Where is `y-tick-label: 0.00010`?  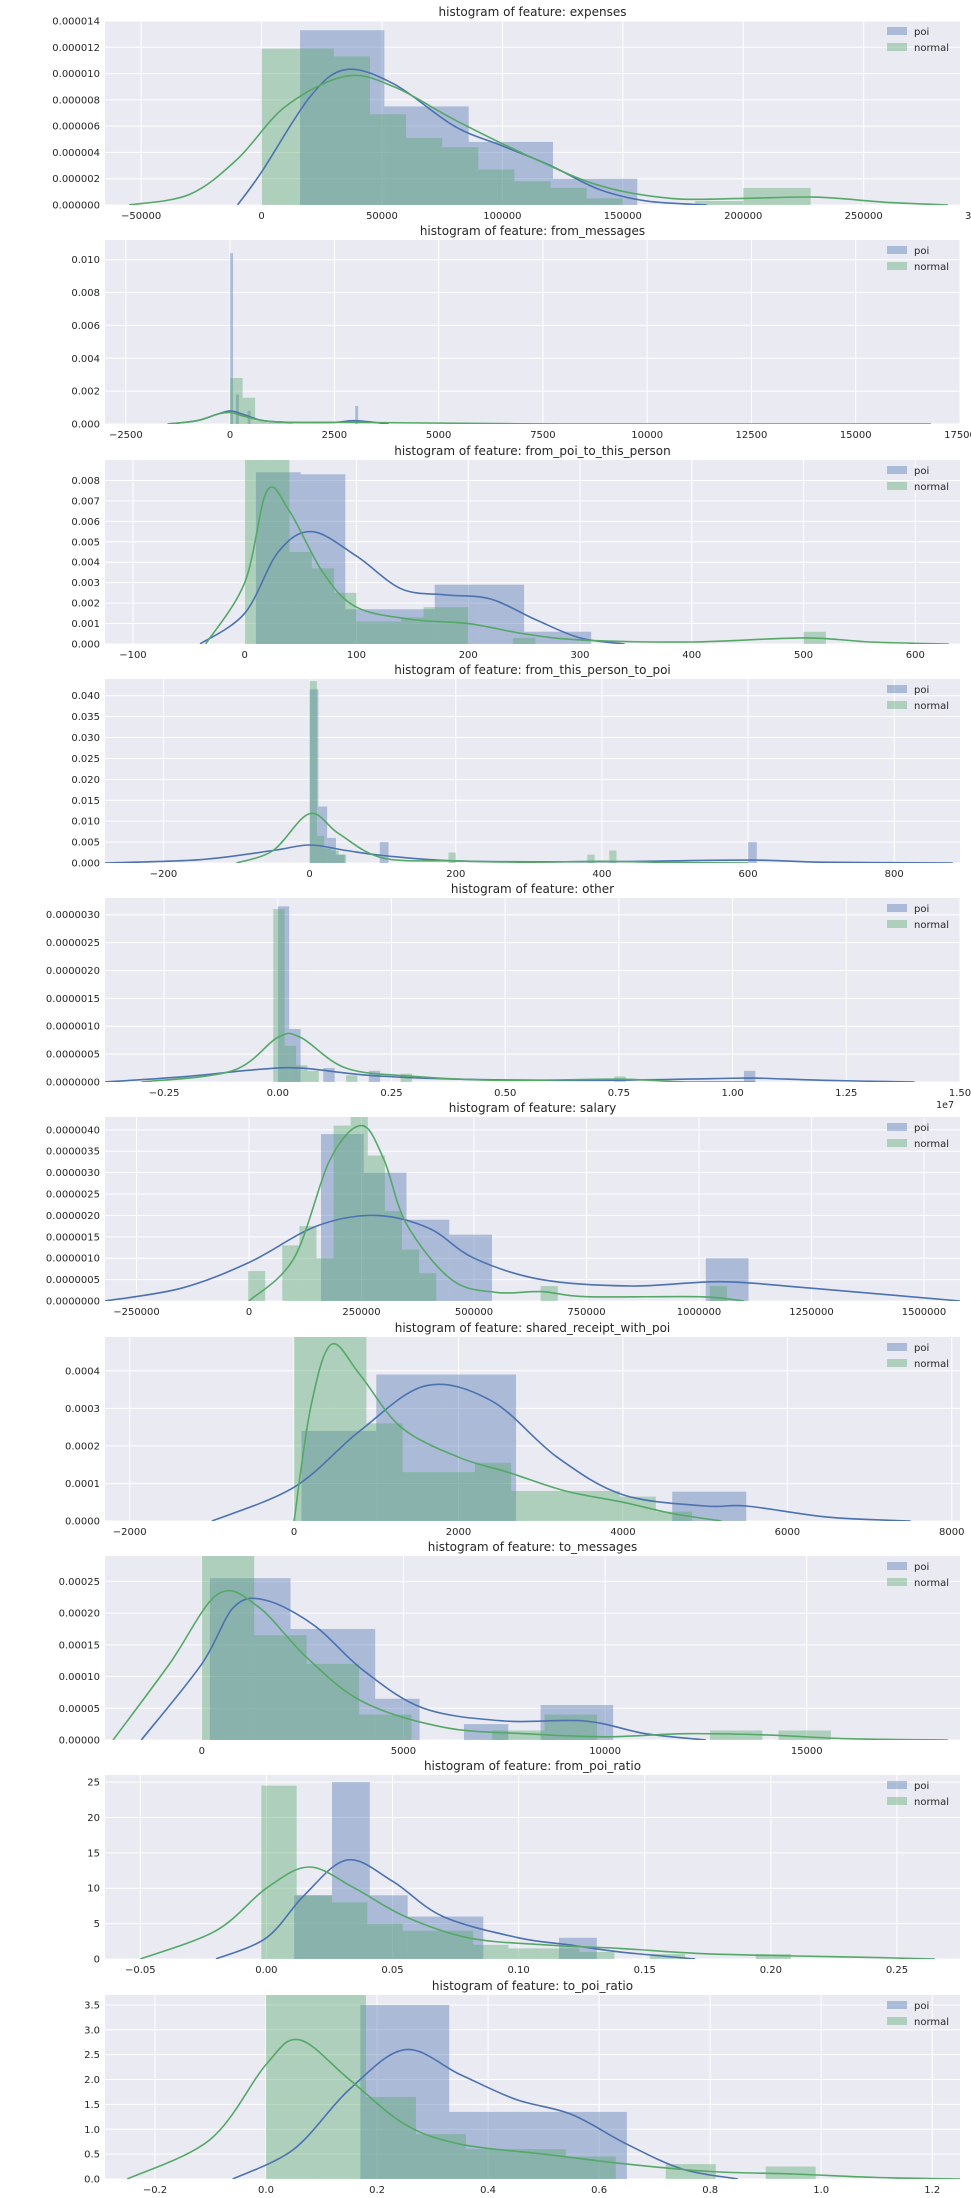
y-tick-label: 0.00010 is located at coordinates (79, 1677).